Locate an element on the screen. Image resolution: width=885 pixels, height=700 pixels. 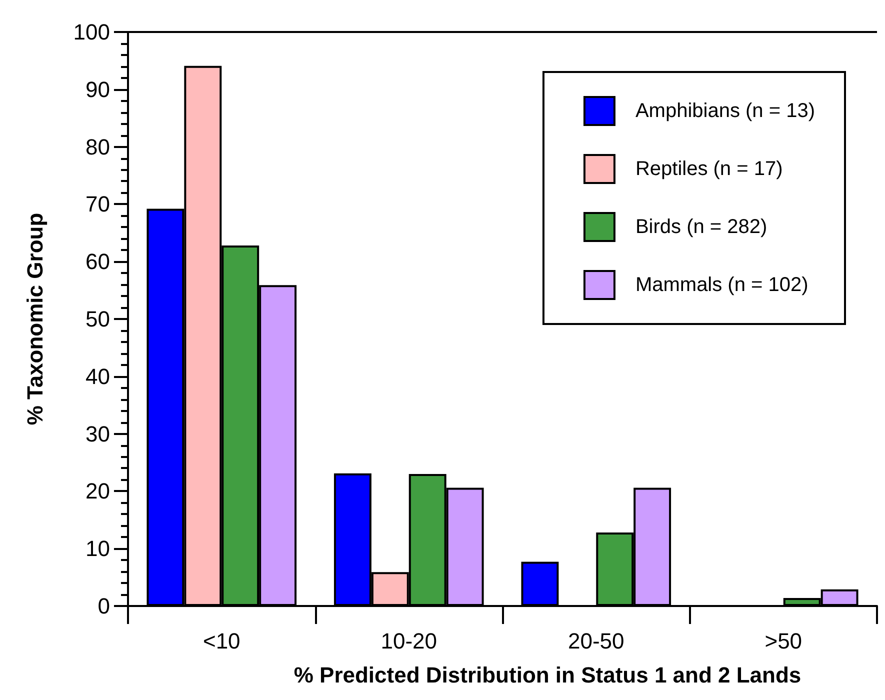
legend-label: Birds (n = 282) is located at coordinates (701, 227).